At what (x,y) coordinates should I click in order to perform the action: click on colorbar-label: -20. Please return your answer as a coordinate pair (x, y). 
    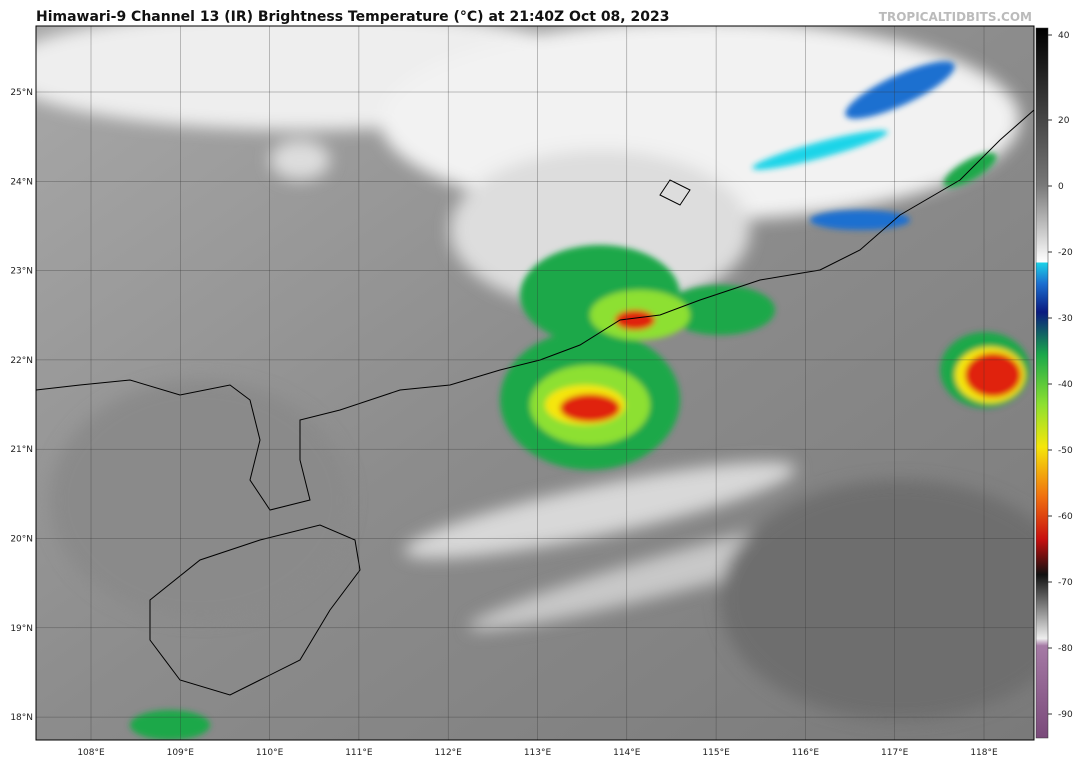
    Looking at the image, I should click on (1065, 253).